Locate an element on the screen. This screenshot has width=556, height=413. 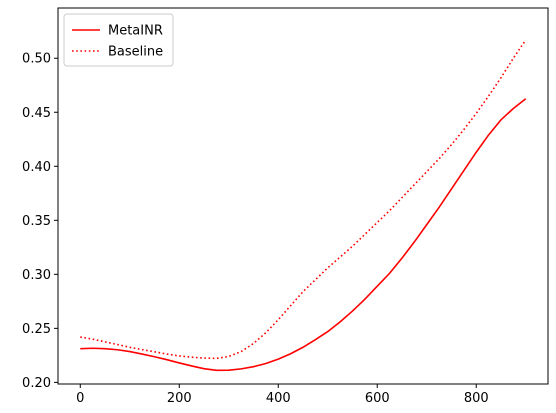
legend-label-baseline: Baseline is located at coordinates (135, 52).